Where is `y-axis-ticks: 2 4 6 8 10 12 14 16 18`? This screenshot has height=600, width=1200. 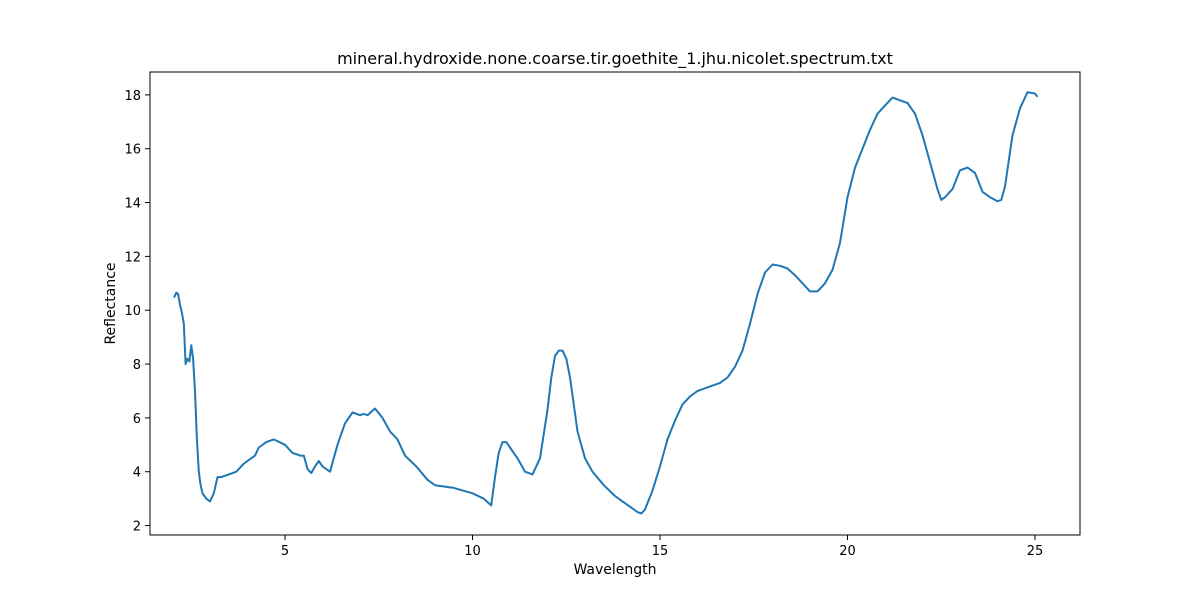
y-axis-ticks: 2 4 6 8 10 12 14 16 18 is located at coordinates (137, 312).